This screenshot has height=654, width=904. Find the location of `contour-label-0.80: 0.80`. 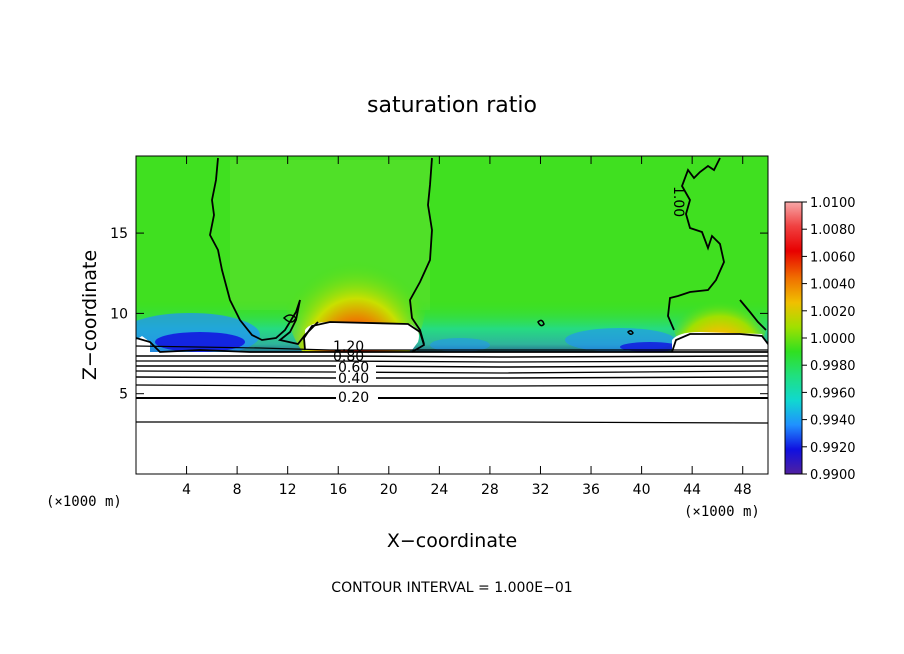

contour-label-0.80: 0.80 is located at coordinates (348, 357).